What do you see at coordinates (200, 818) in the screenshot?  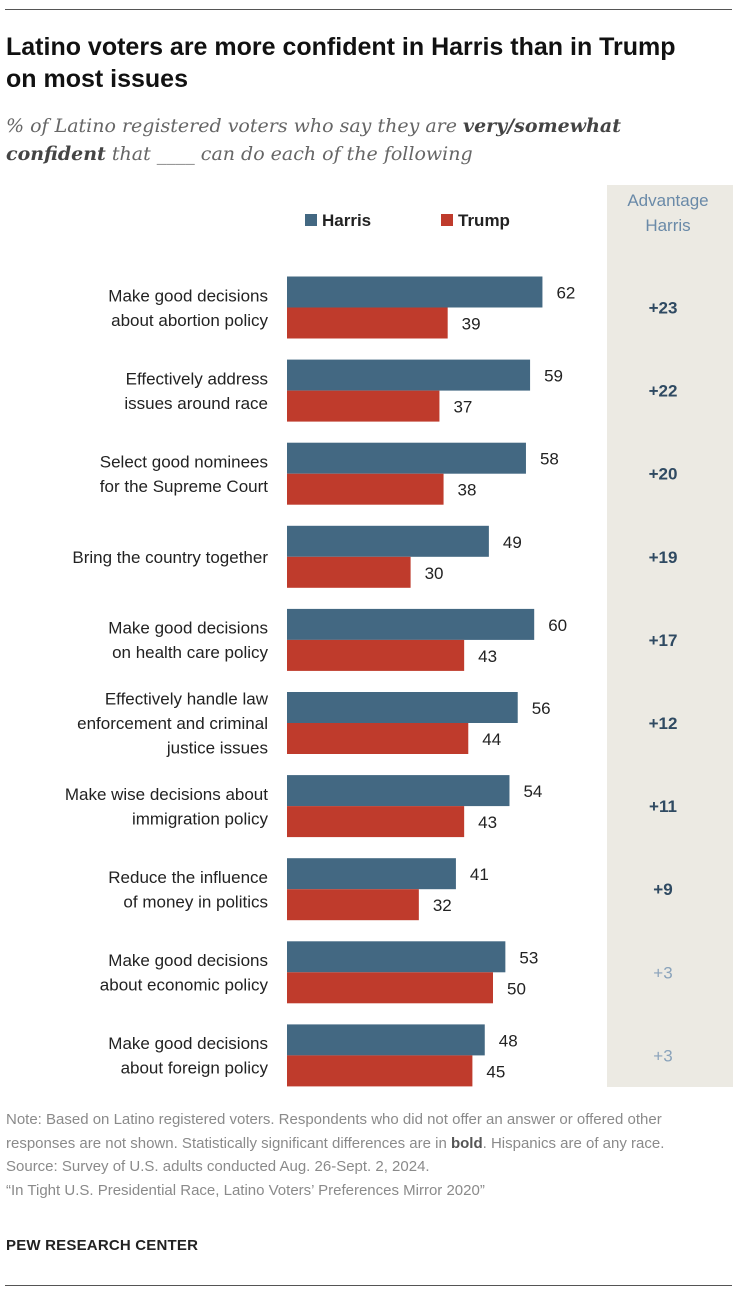 I see `category-label: immigration policy` at bounding box center [200, 818].